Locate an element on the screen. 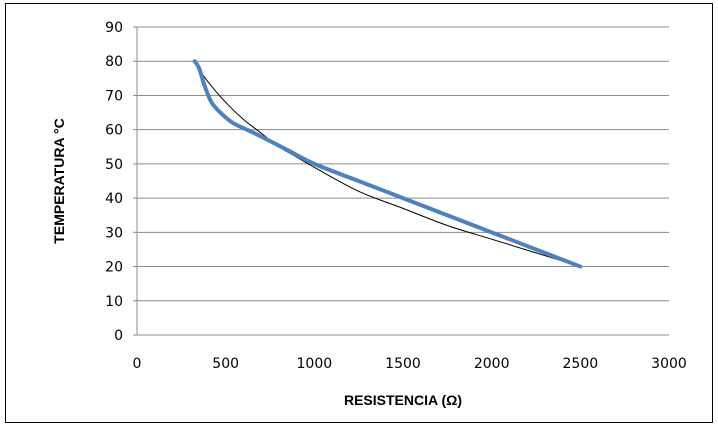  x-tick-label: 2000 is located at coordinates (492, 364).